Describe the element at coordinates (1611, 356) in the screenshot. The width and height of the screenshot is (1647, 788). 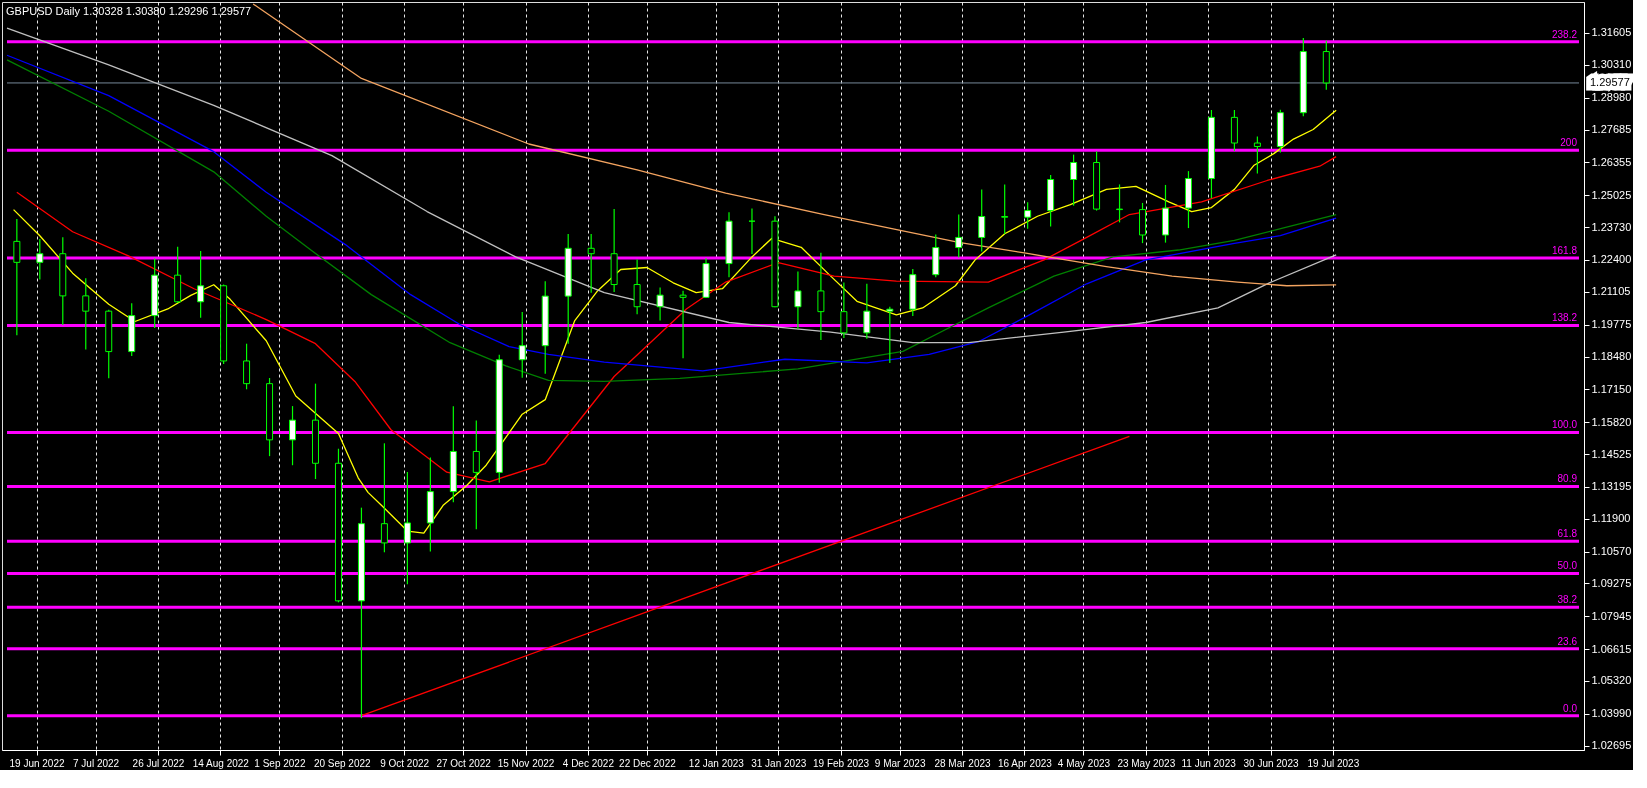
I see `y-tick-label: 1.18480` at that location.